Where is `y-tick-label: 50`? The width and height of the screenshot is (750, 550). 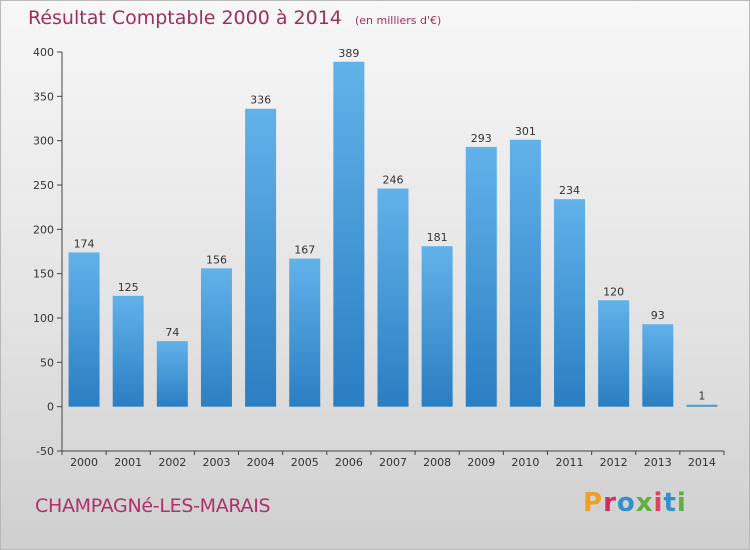 y-tick-label: 50 is located at coordinates (47, 362).